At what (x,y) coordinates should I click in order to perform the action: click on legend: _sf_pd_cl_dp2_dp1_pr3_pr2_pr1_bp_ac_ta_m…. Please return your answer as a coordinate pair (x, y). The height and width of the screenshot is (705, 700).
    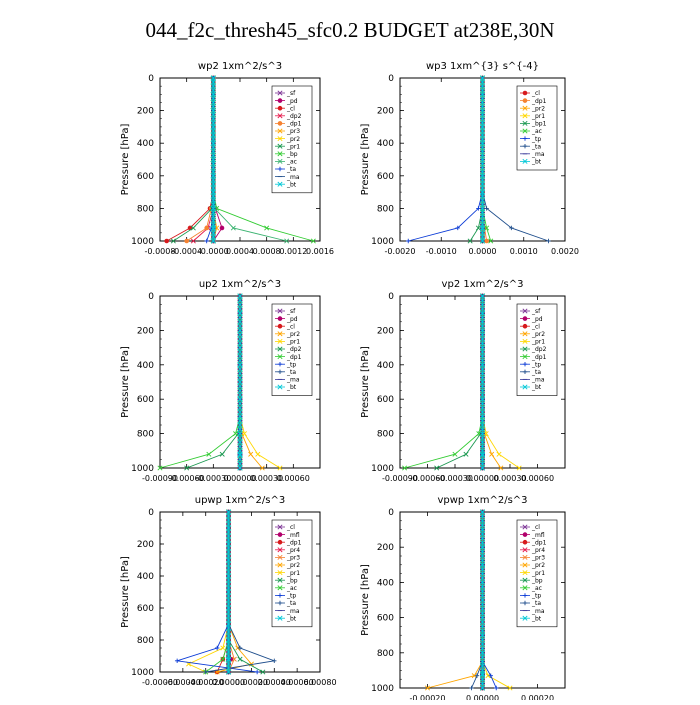
    Looking at the image, I should click on (292, 139).